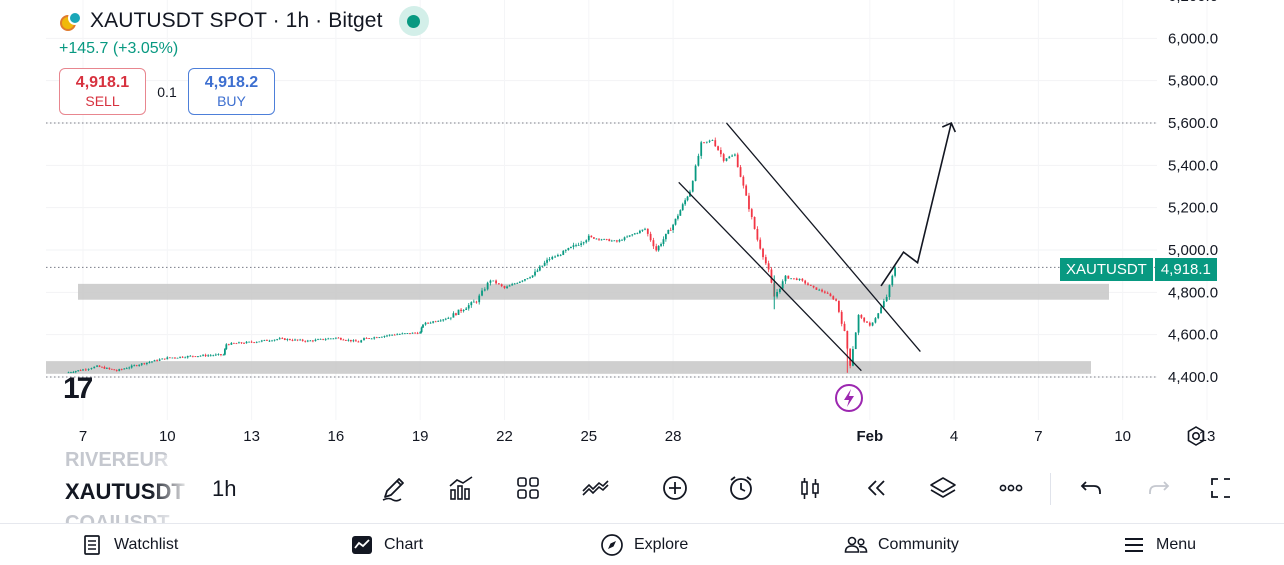  Describe the element at coordinates (117, 460) in the screenshot. I see `symbol-prev: RIVEREUR` at that location.